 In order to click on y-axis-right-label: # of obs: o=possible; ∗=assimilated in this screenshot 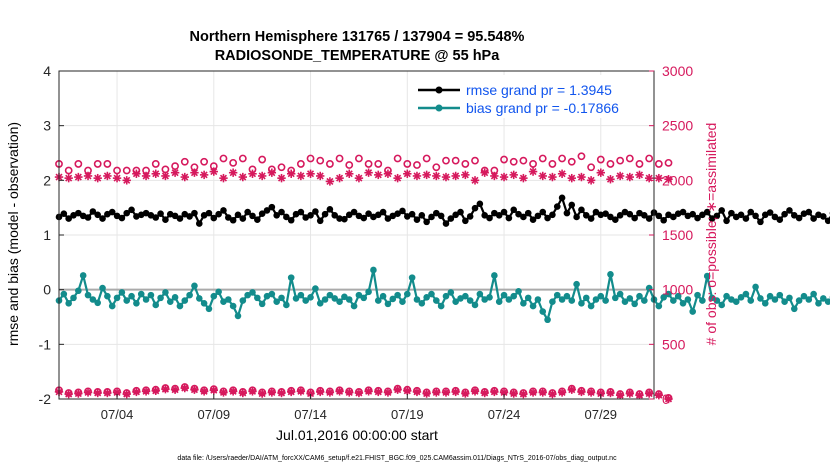, I will do `click(711, 234)`.